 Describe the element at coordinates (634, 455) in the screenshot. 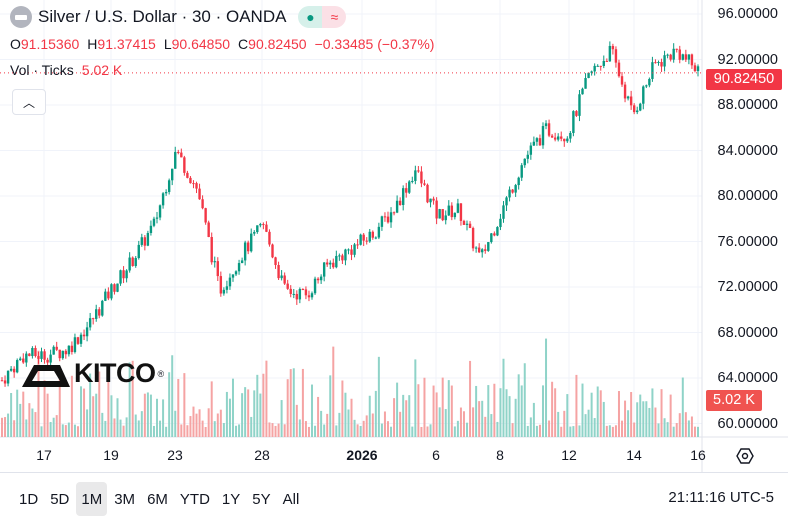

I see `time-axis-label: 14` at that location.